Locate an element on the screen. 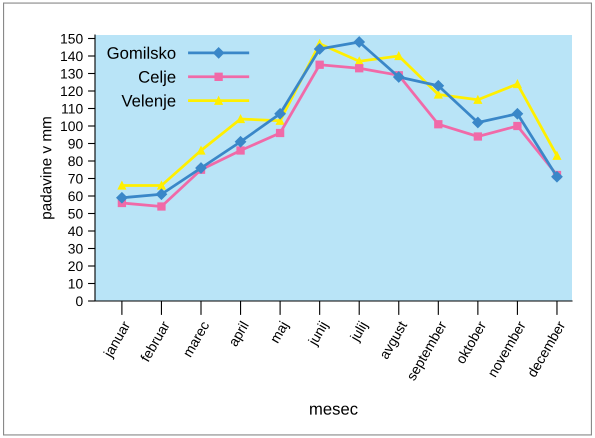  y-tick-label: 80 is located at coordinates (75, 161).